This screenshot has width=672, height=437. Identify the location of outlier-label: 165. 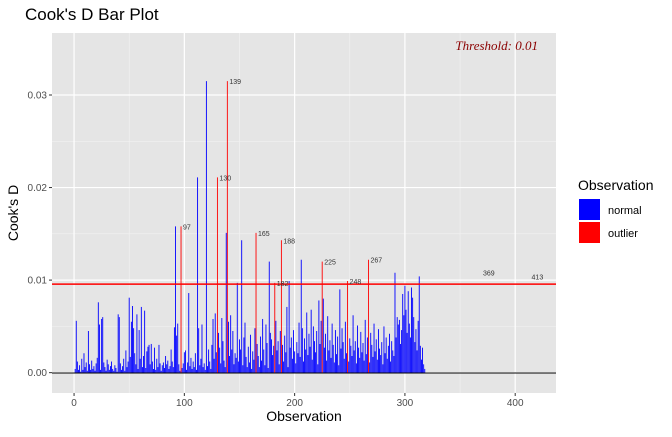
(264, 234).